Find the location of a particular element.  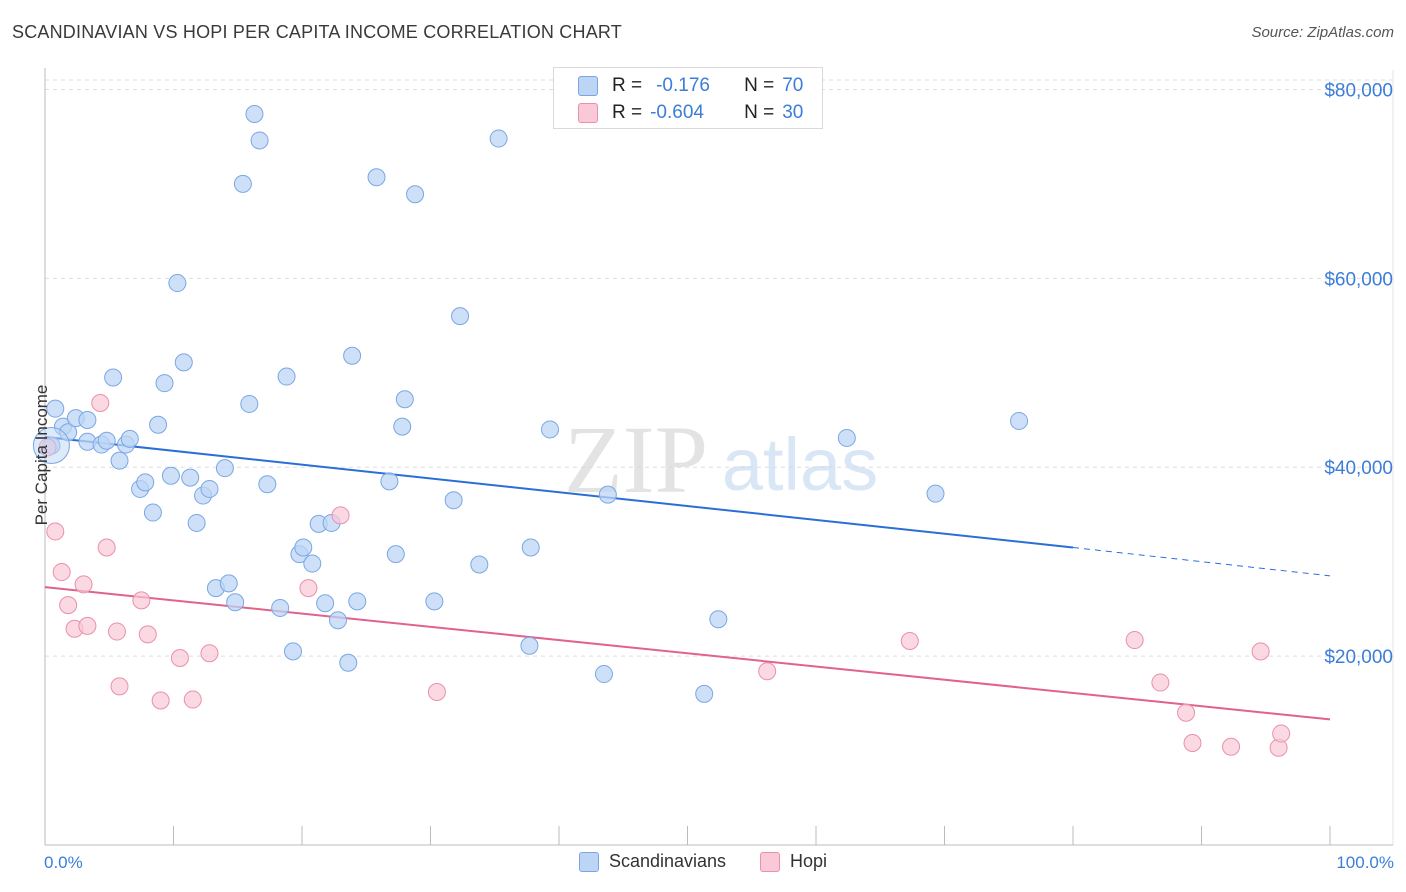

legend-item-scandinavians: Scandinavians is located at coordinates (652, 861).